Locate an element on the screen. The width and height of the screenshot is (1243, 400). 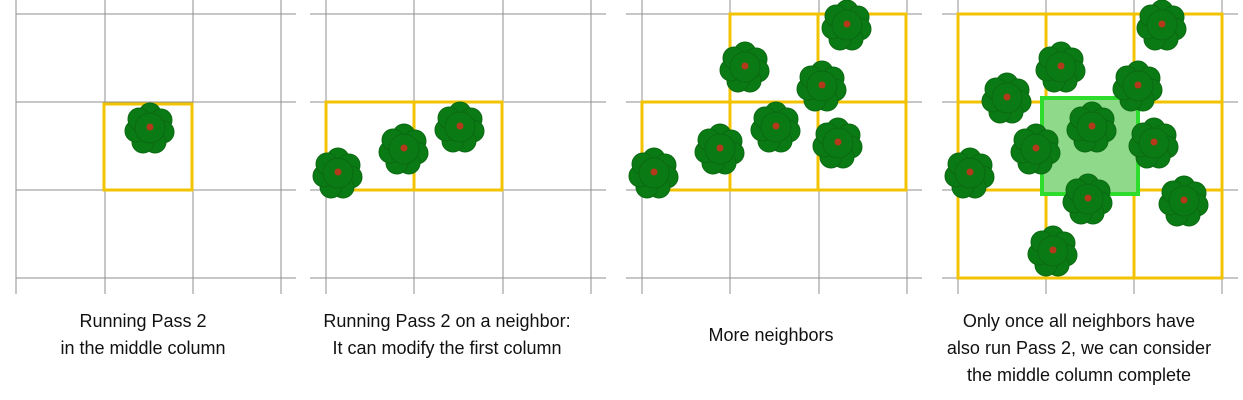
caption-panel-1: Running Pass 2 in the middle column is located at coordinates (143, 334).